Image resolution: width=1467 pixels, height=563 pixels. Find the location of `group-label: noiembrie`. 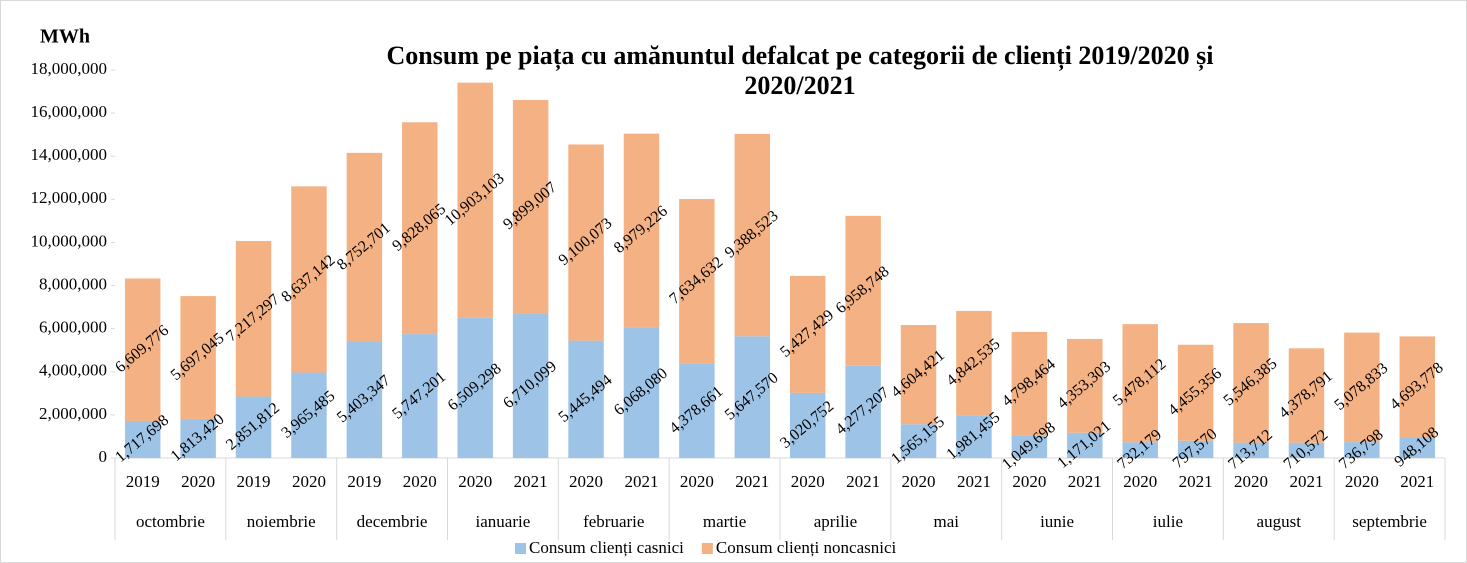

group-label: noiembrie is located at coordinates (281, 521).